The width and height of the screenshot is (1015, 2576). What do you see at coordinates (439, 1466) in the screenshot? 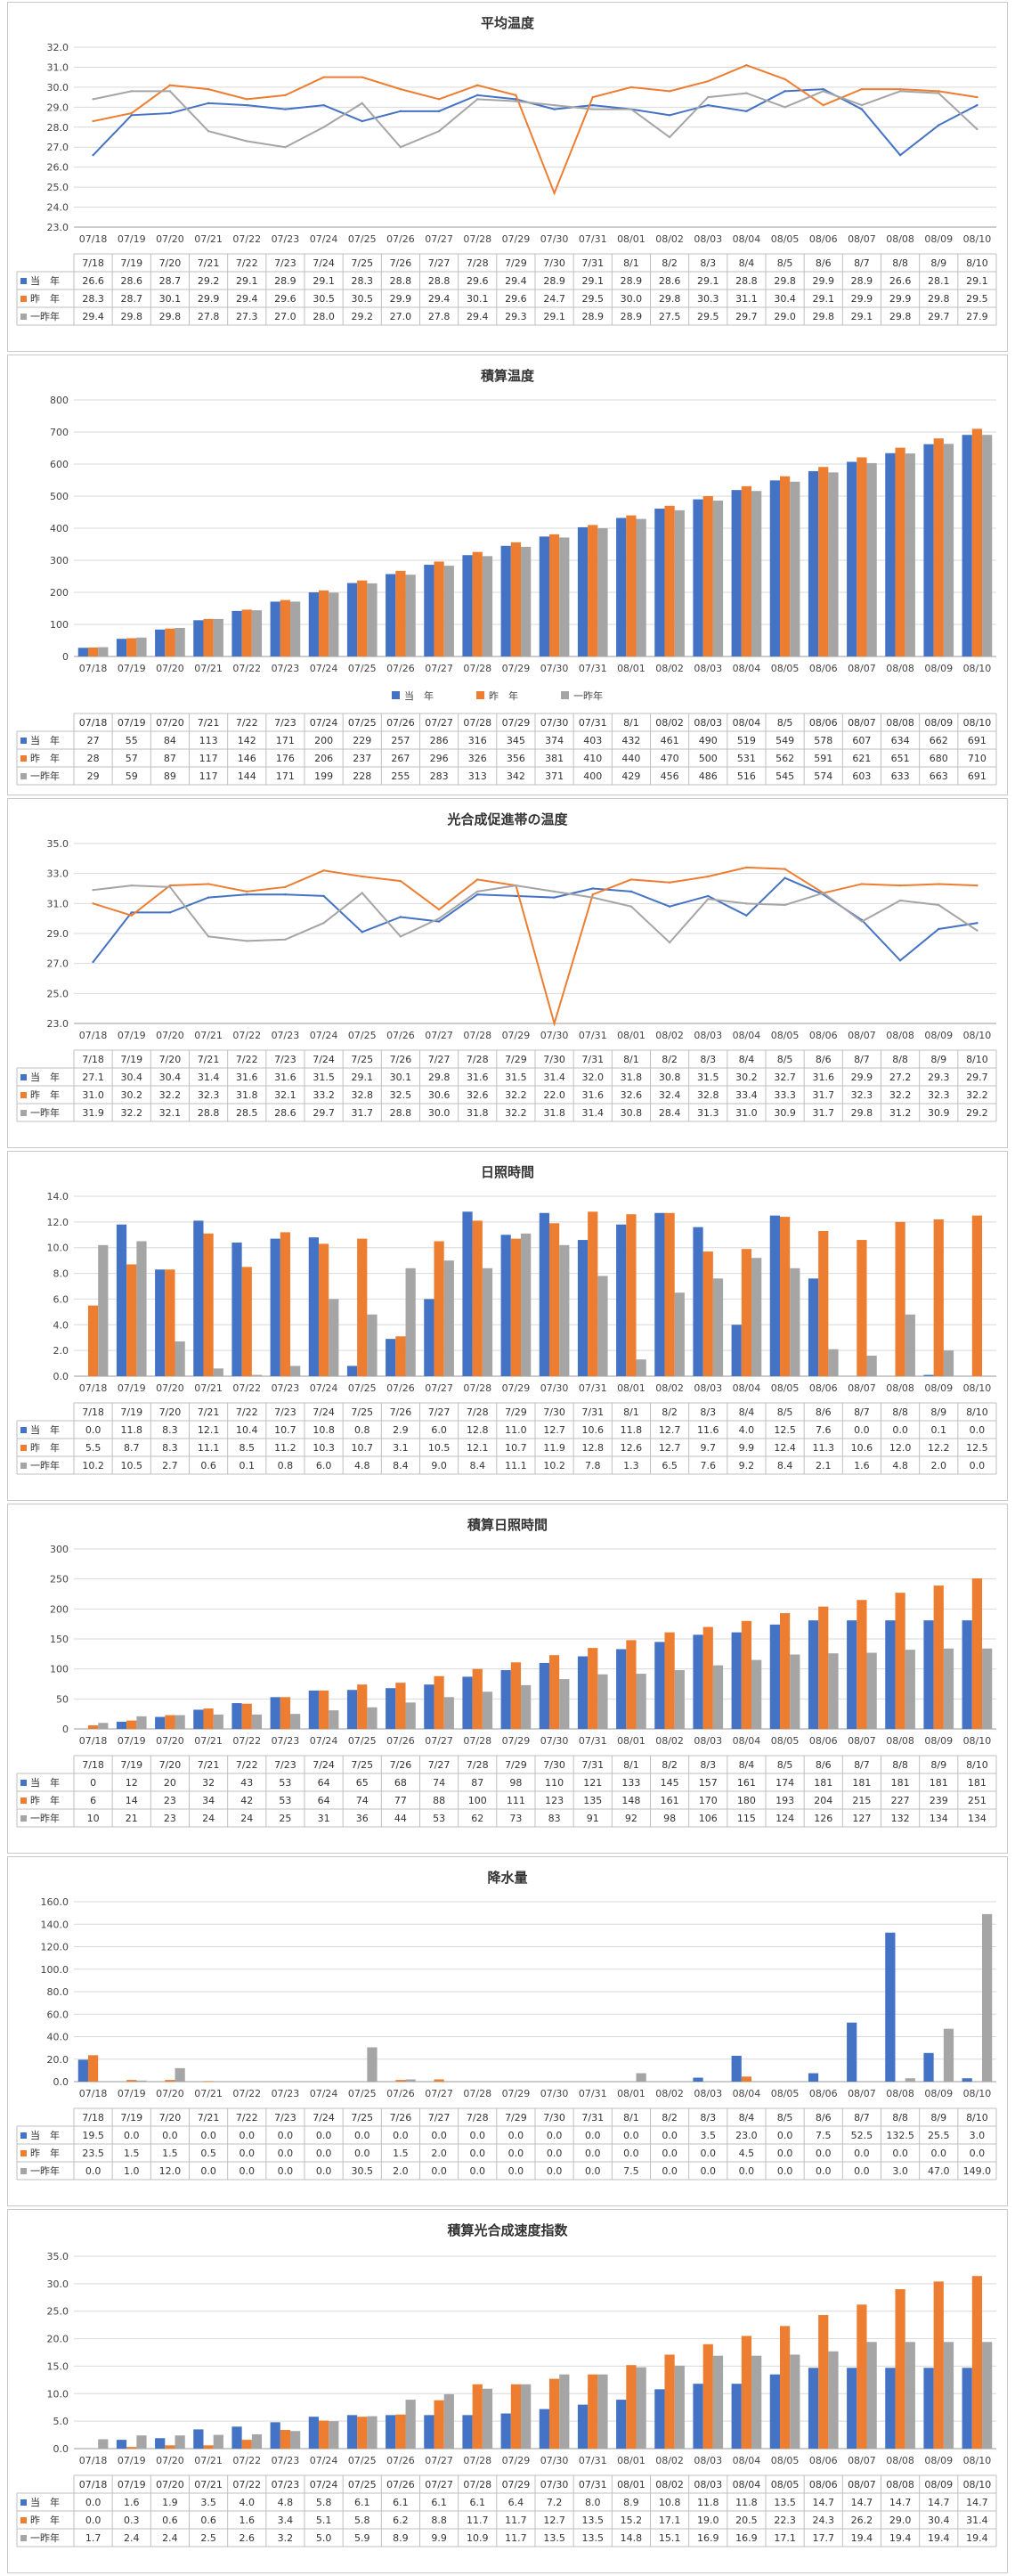
I see `table-cell: 9.0` at bounding box center [439, 1466].